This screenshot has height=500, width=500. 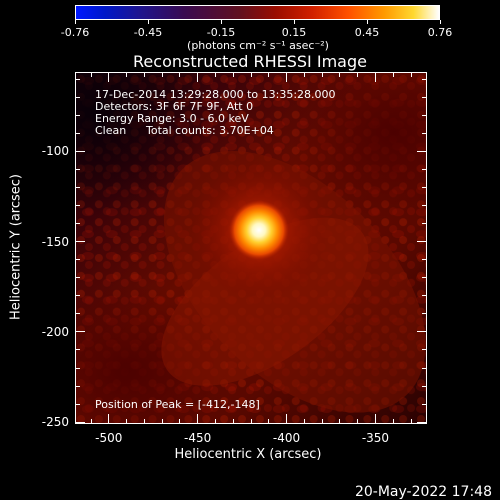 I want to click on colorbar-tick-label: -0.45, so click(x=148, y=32).